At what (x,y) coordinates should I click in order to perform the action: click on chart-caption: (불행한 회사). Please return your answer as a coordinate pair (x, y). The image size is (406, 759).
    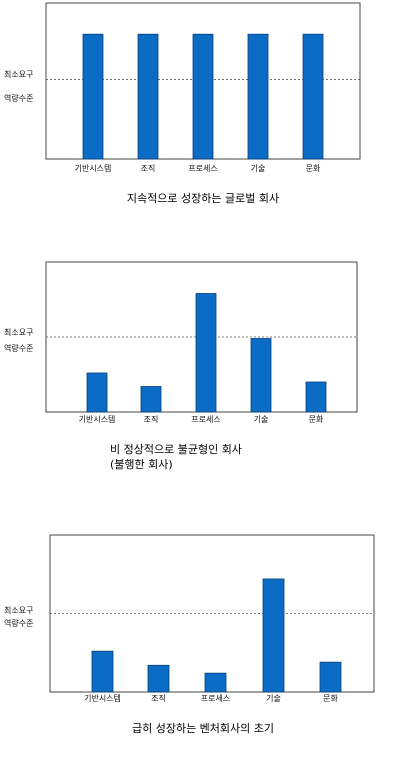
    Looking at the image, I should click on (141, 464).